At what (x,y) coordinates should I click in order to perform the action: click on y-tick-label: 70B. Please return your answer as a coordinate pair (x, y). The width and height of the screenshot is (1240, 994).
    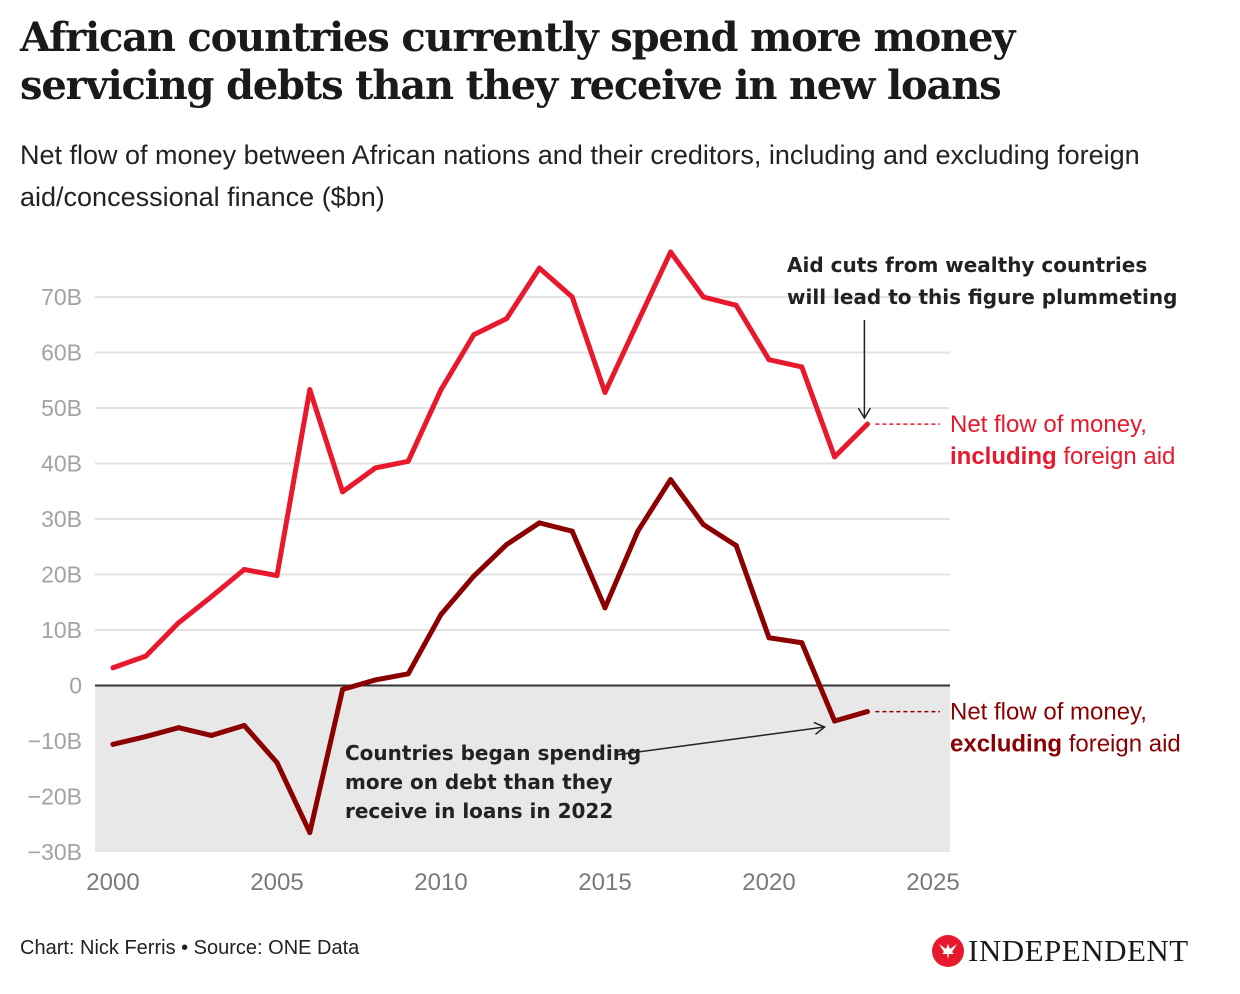
    Looking at the image, I should click on (61, 297).